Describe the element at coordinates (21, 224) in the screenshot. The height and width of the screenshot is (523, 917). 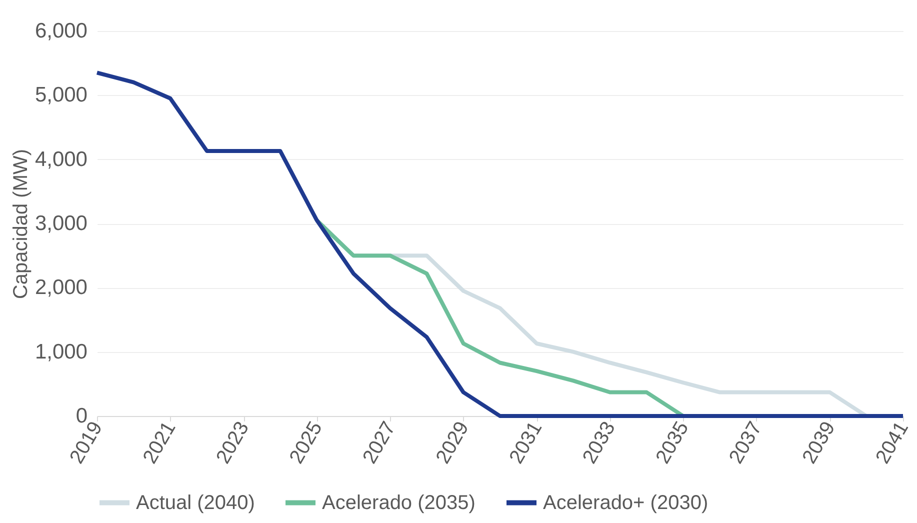
I see `y-axis-title: Capacidad (MW)` at that location.